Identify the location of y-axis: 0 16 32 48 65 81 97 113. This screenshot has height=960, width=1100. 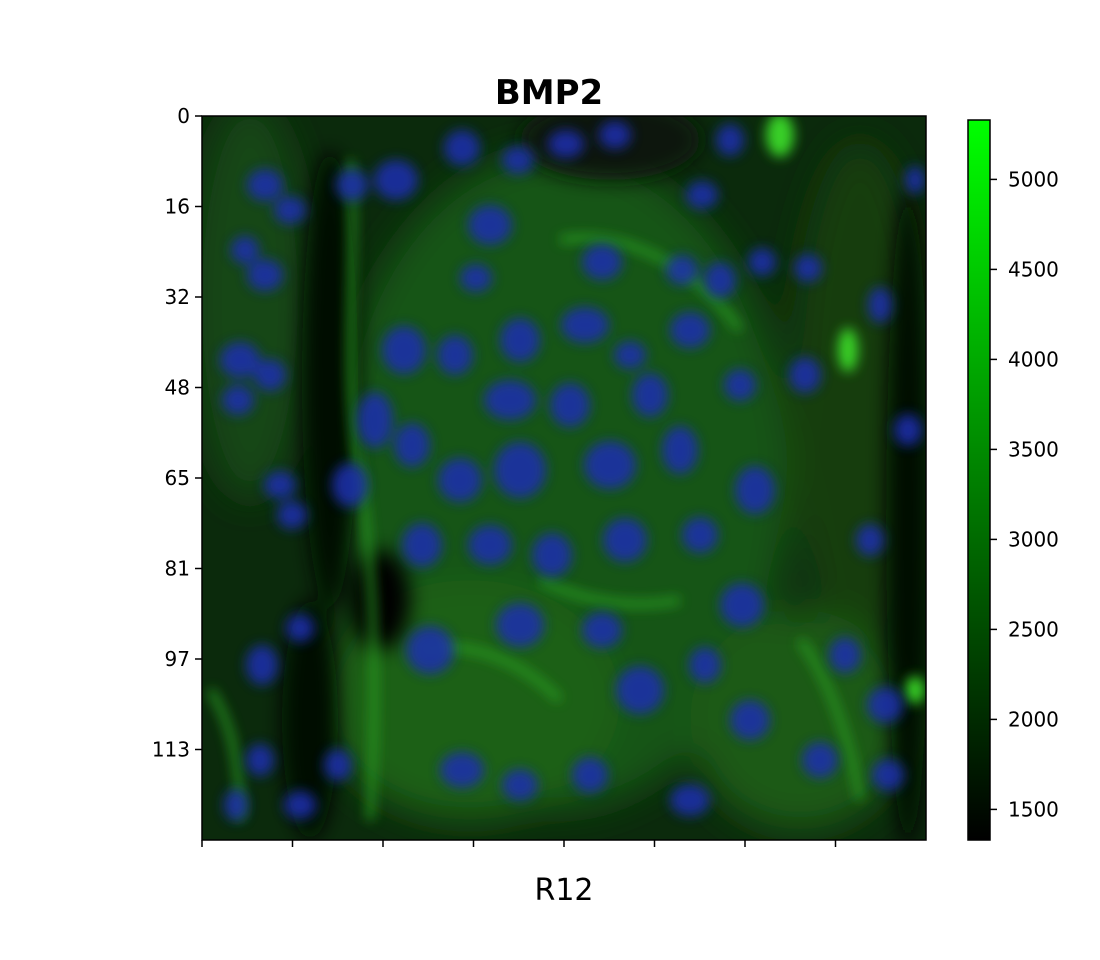
(177, 433).